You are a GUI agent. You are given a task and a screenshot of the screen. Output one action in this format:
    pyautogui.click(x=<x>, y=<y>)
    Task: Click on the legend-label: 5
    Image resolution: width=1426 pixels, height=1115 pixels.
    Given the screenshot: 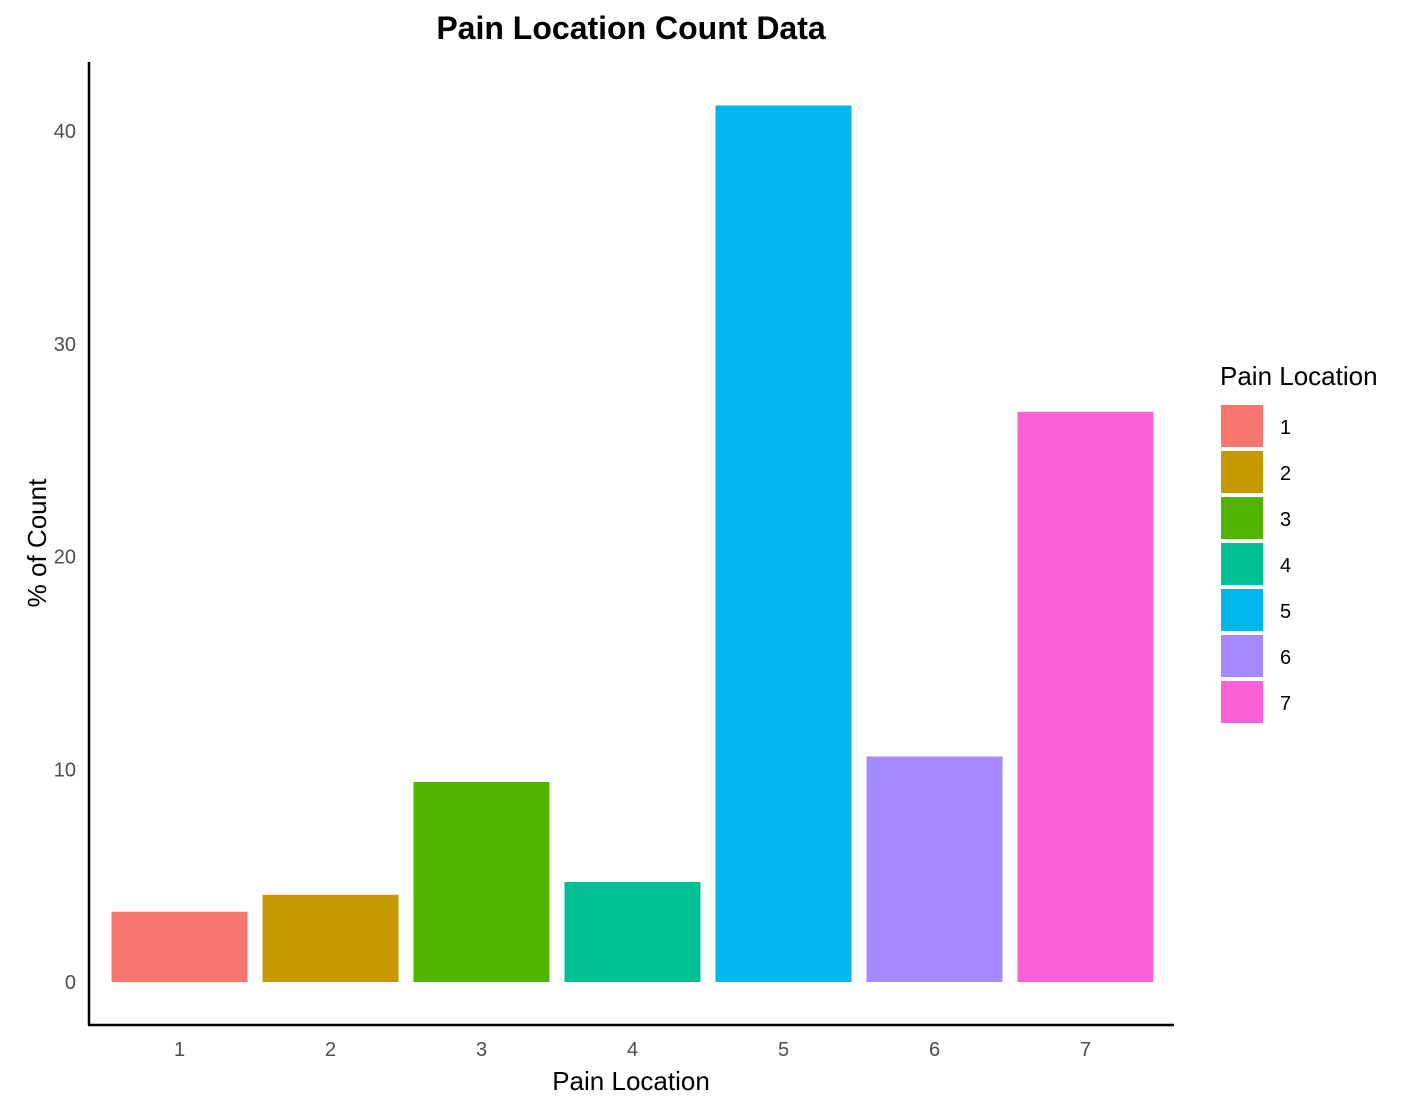 What is the action you would take?
    pyautogui.click(x=1285, y=612)
    